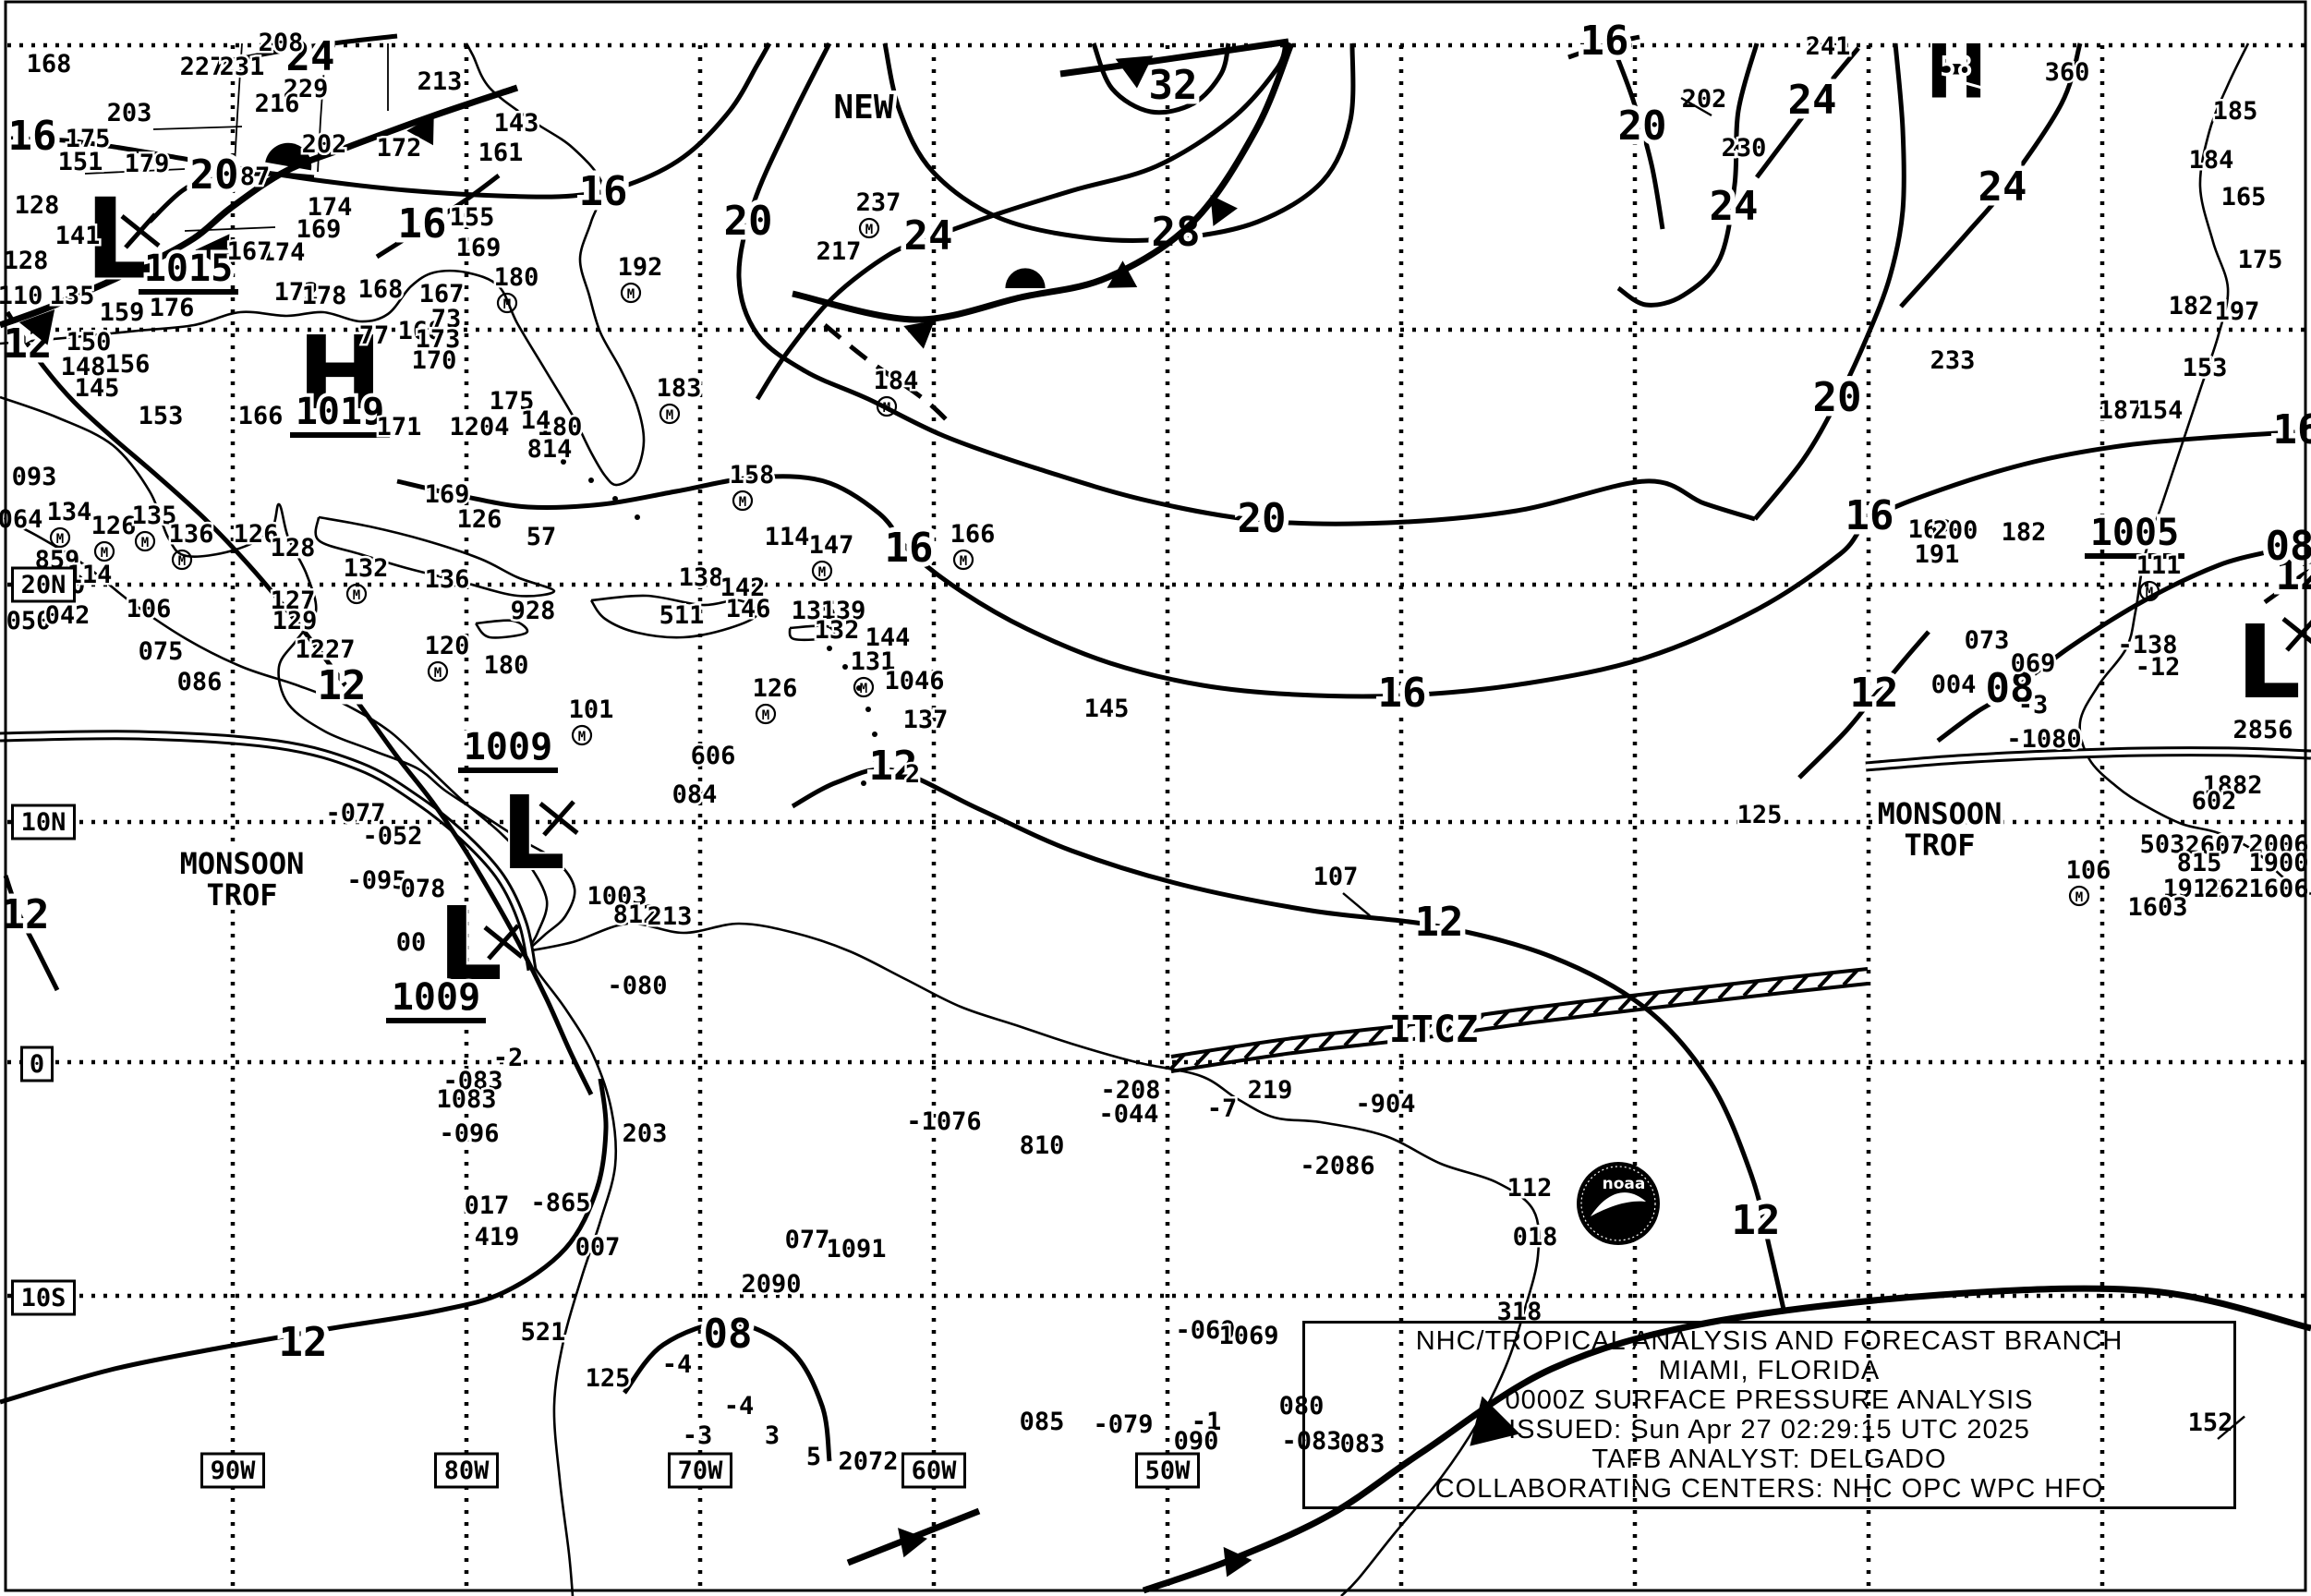 This screenshot has height=1596, width=2311. What do you see at coordinates (1207, 1422) in the screenshot?
I see `station-value: -1` at bounding box center [1207, 1422].